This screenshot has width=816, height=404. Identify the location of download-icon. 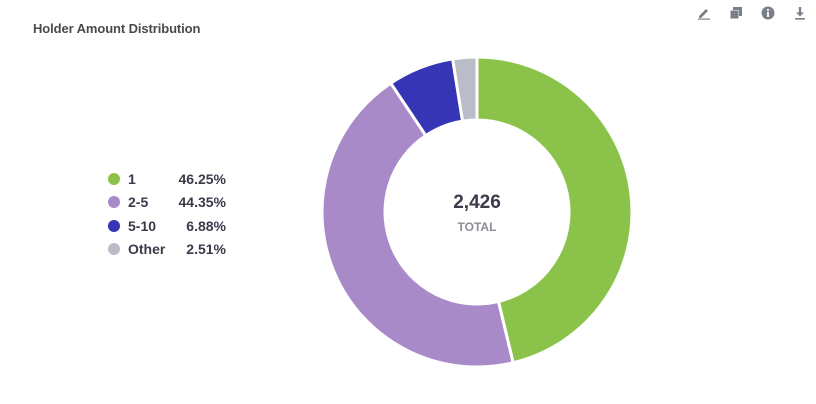
(800, 13).